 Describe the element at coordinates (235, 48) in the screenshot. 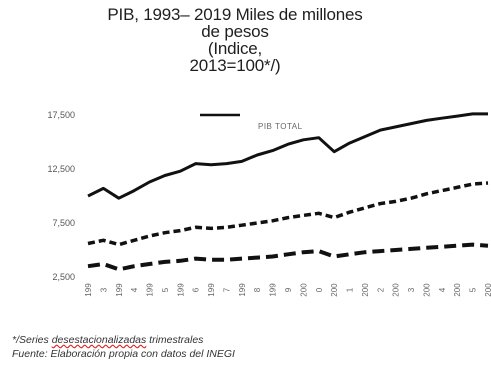

I see `chart-title-line-3: (Indice,` at that location.